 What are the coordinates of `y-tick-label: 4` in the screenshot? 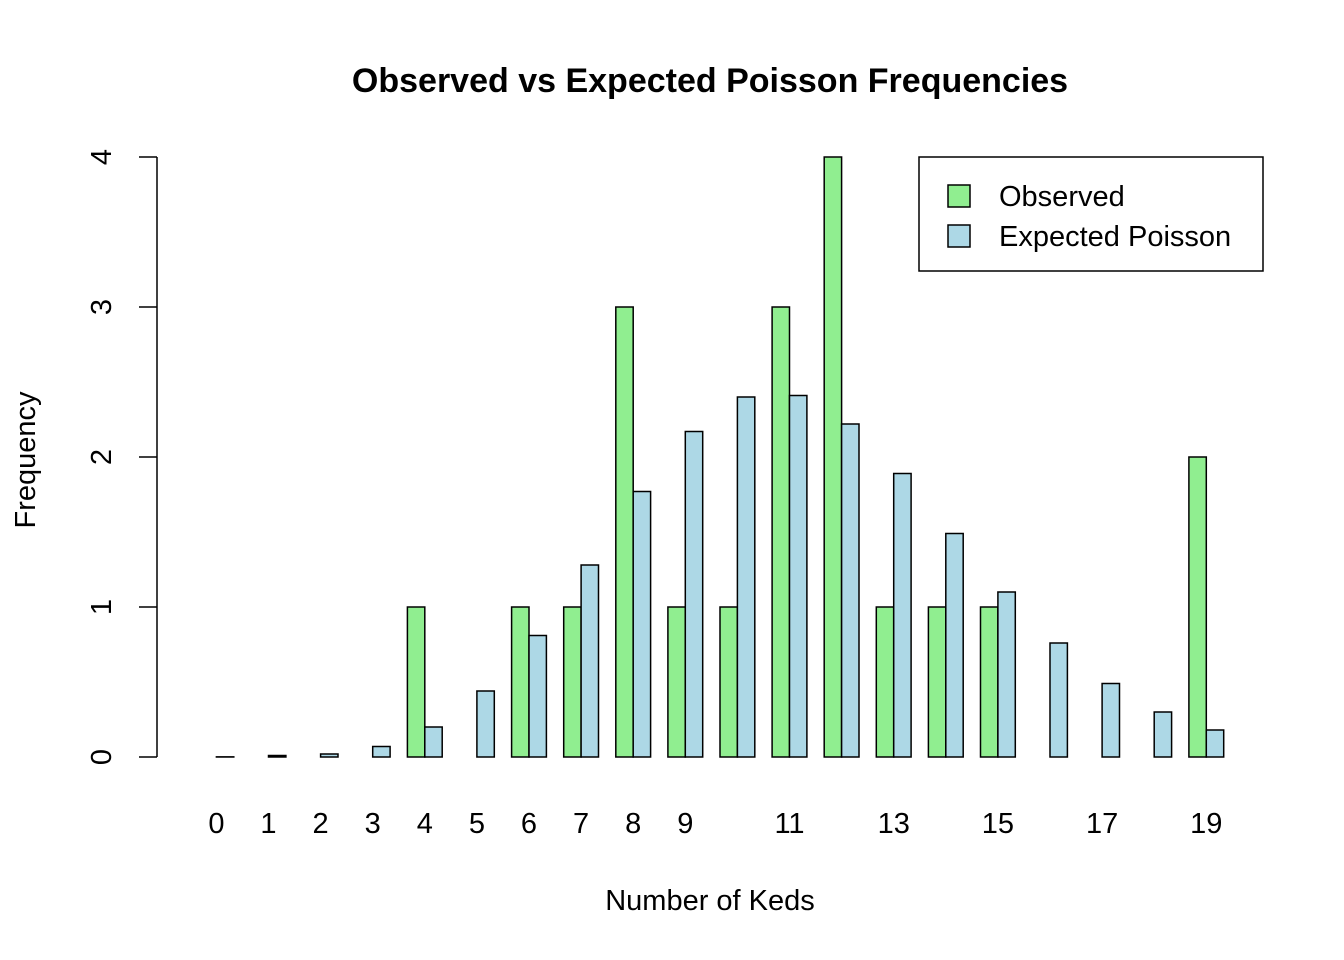 It's located at (102, 157).